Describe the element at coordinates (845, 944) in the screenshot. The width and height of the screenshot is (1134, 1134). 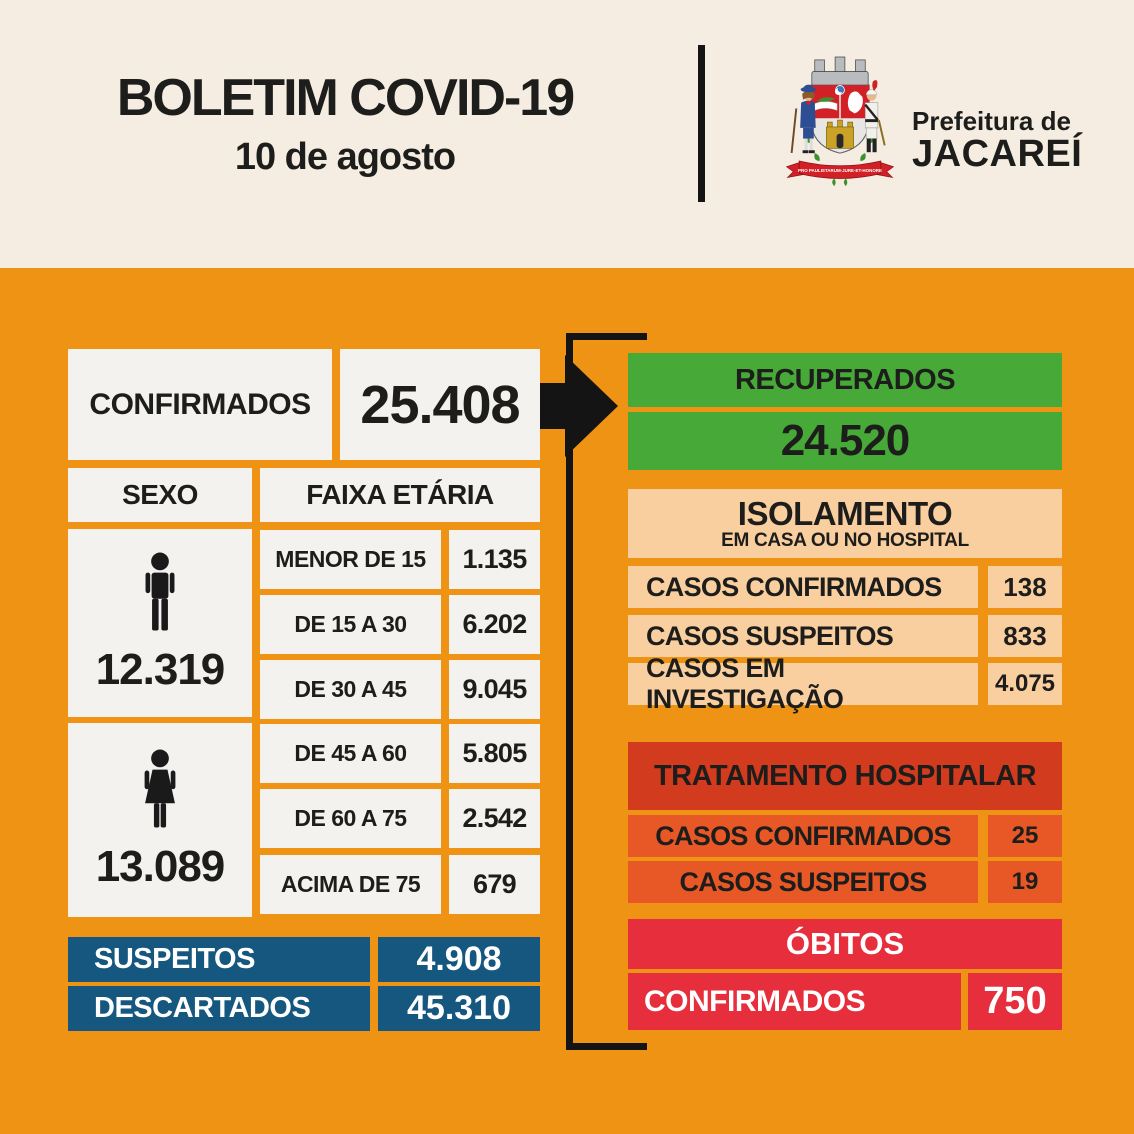
I see `deaths-header: ÓBITOS` at that location.